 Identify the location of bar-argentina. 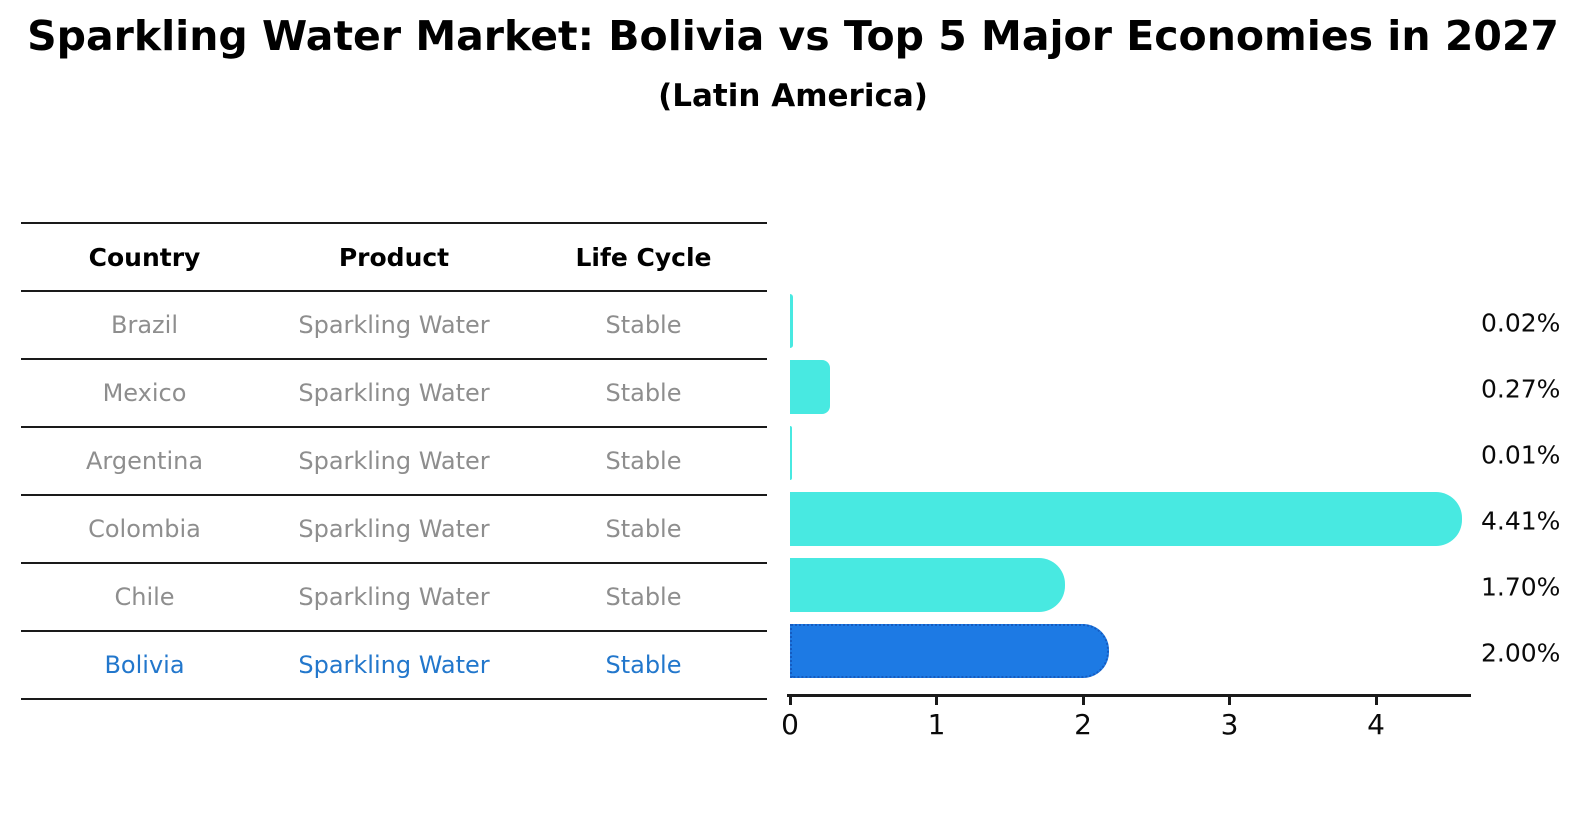
(791, 453).